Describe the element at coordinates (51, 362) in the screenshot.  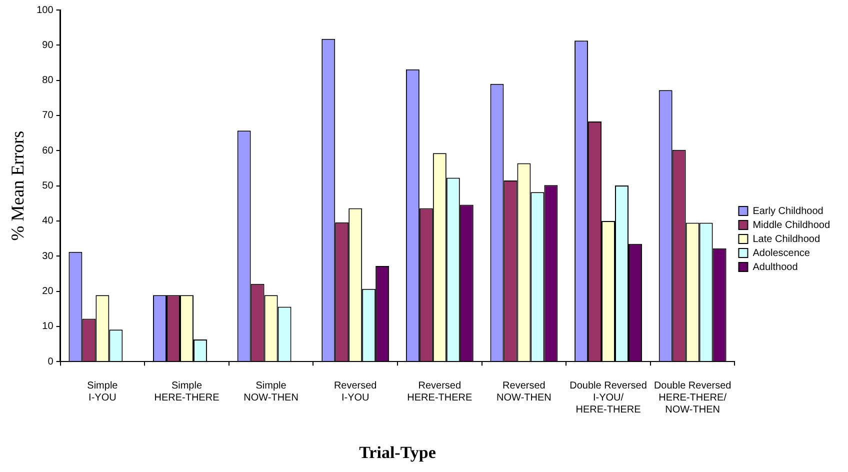
I see `y-tick-label: 0` at that location.